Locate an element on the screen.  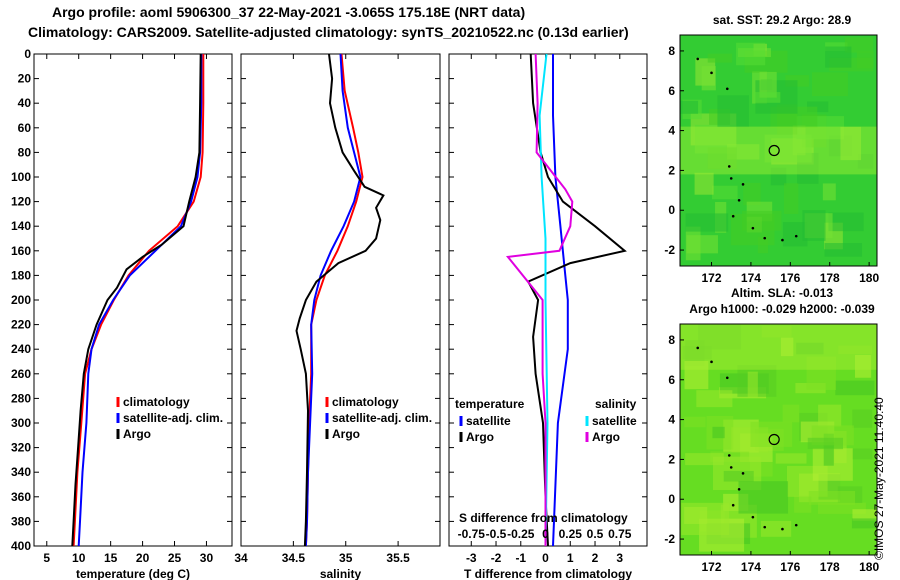
s-tick-label: -0.25 is located at coordinates (521, 534).